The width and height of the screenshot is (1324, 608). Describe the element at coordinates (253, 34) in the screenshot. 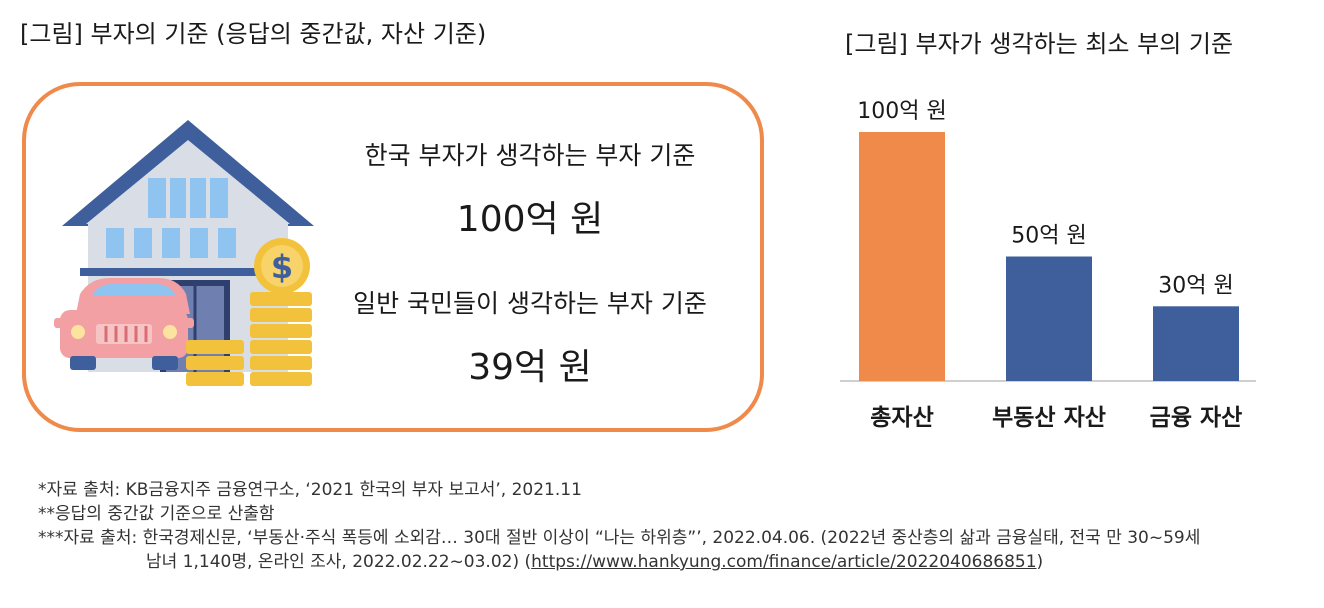

I see `left-figure-title: [그림] 부자의 기준 (응답의 중간값, 자산 기준)` at that location.